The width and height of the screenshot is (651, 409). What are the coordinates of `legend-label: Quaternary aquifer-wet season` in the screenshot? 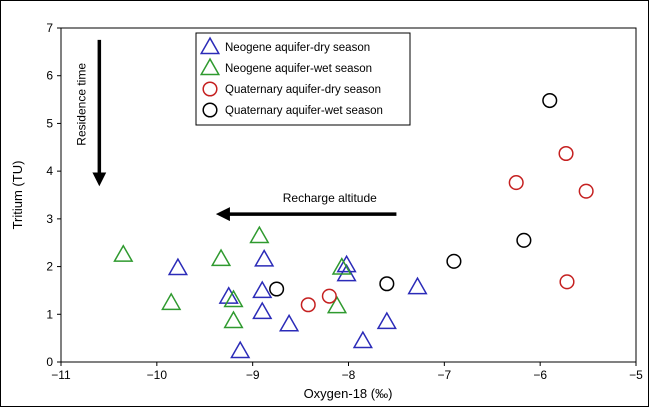 It's located at (304, 111).